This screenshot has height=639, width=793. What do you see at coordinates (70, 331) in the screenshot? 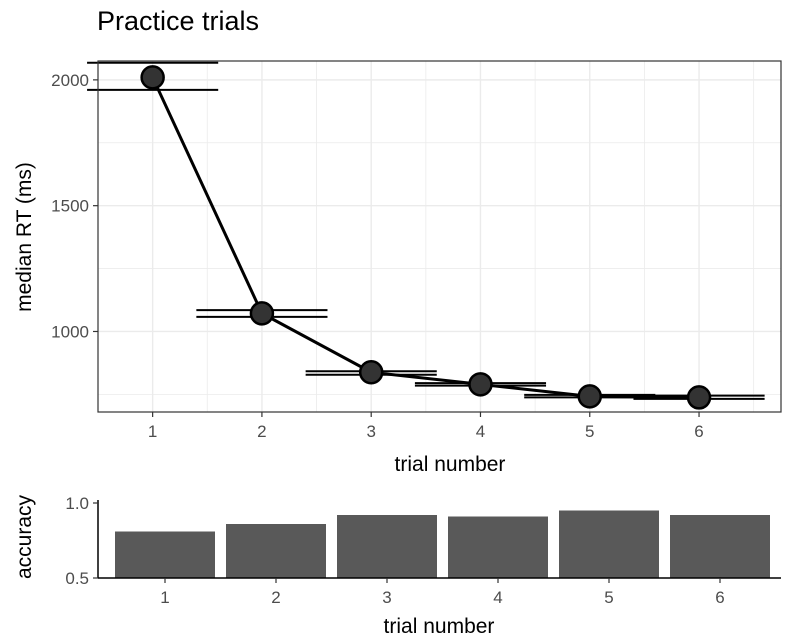
I see `y-tick-label: 1000` at bounding box center [70, 331].